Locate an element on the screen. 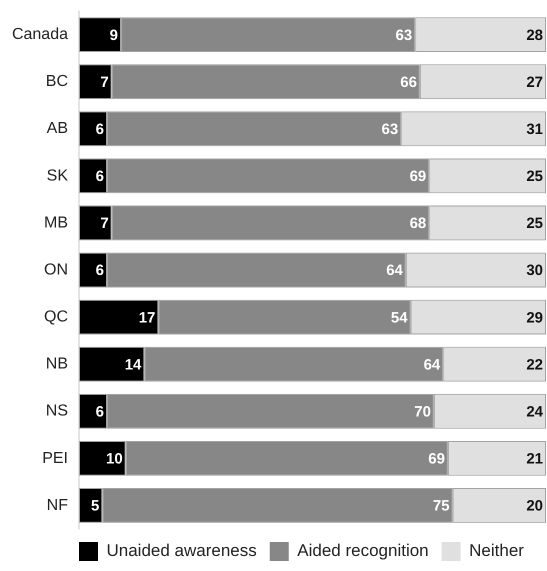 This screenshot has width=547, height=571. data-label: 75 is located at coordinates (441, 506).